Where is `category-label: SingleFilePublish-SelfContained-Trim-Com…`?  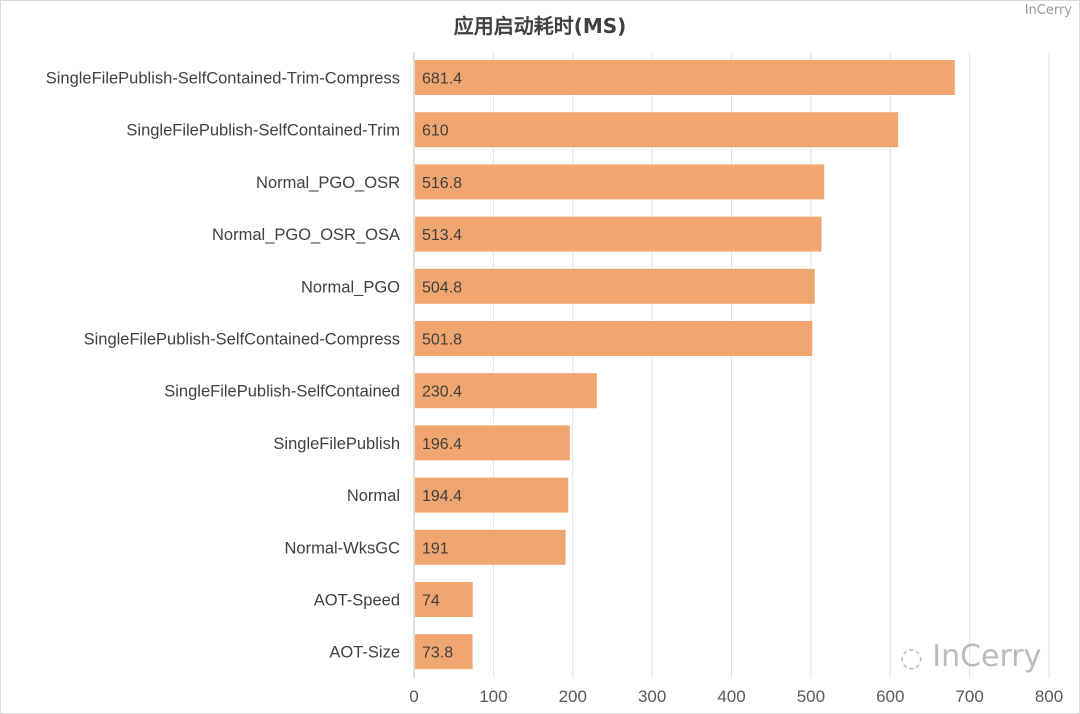
category-label: SingleFilePublish-SelfContained-Trim-Com… is located at coordinates (223, 79).